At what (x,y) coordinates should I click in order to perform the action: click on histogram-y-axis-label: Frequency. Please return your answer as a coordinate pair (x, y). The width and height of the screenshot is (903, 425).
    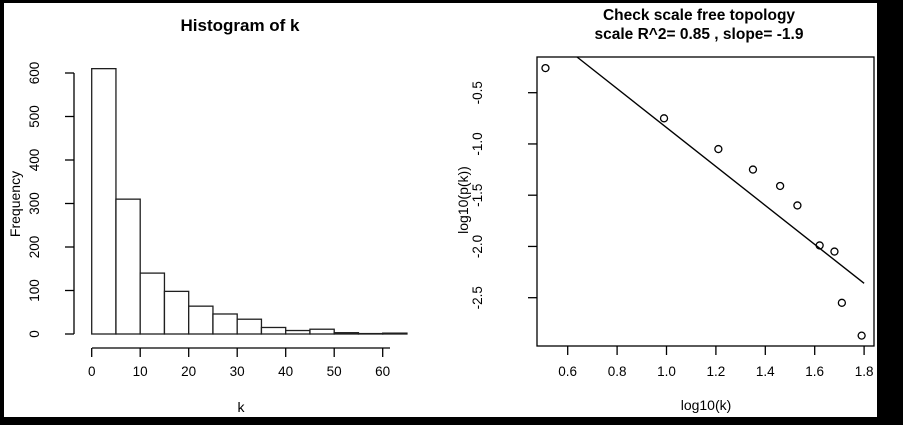
    Looking at the image, I should click on (15, 204).